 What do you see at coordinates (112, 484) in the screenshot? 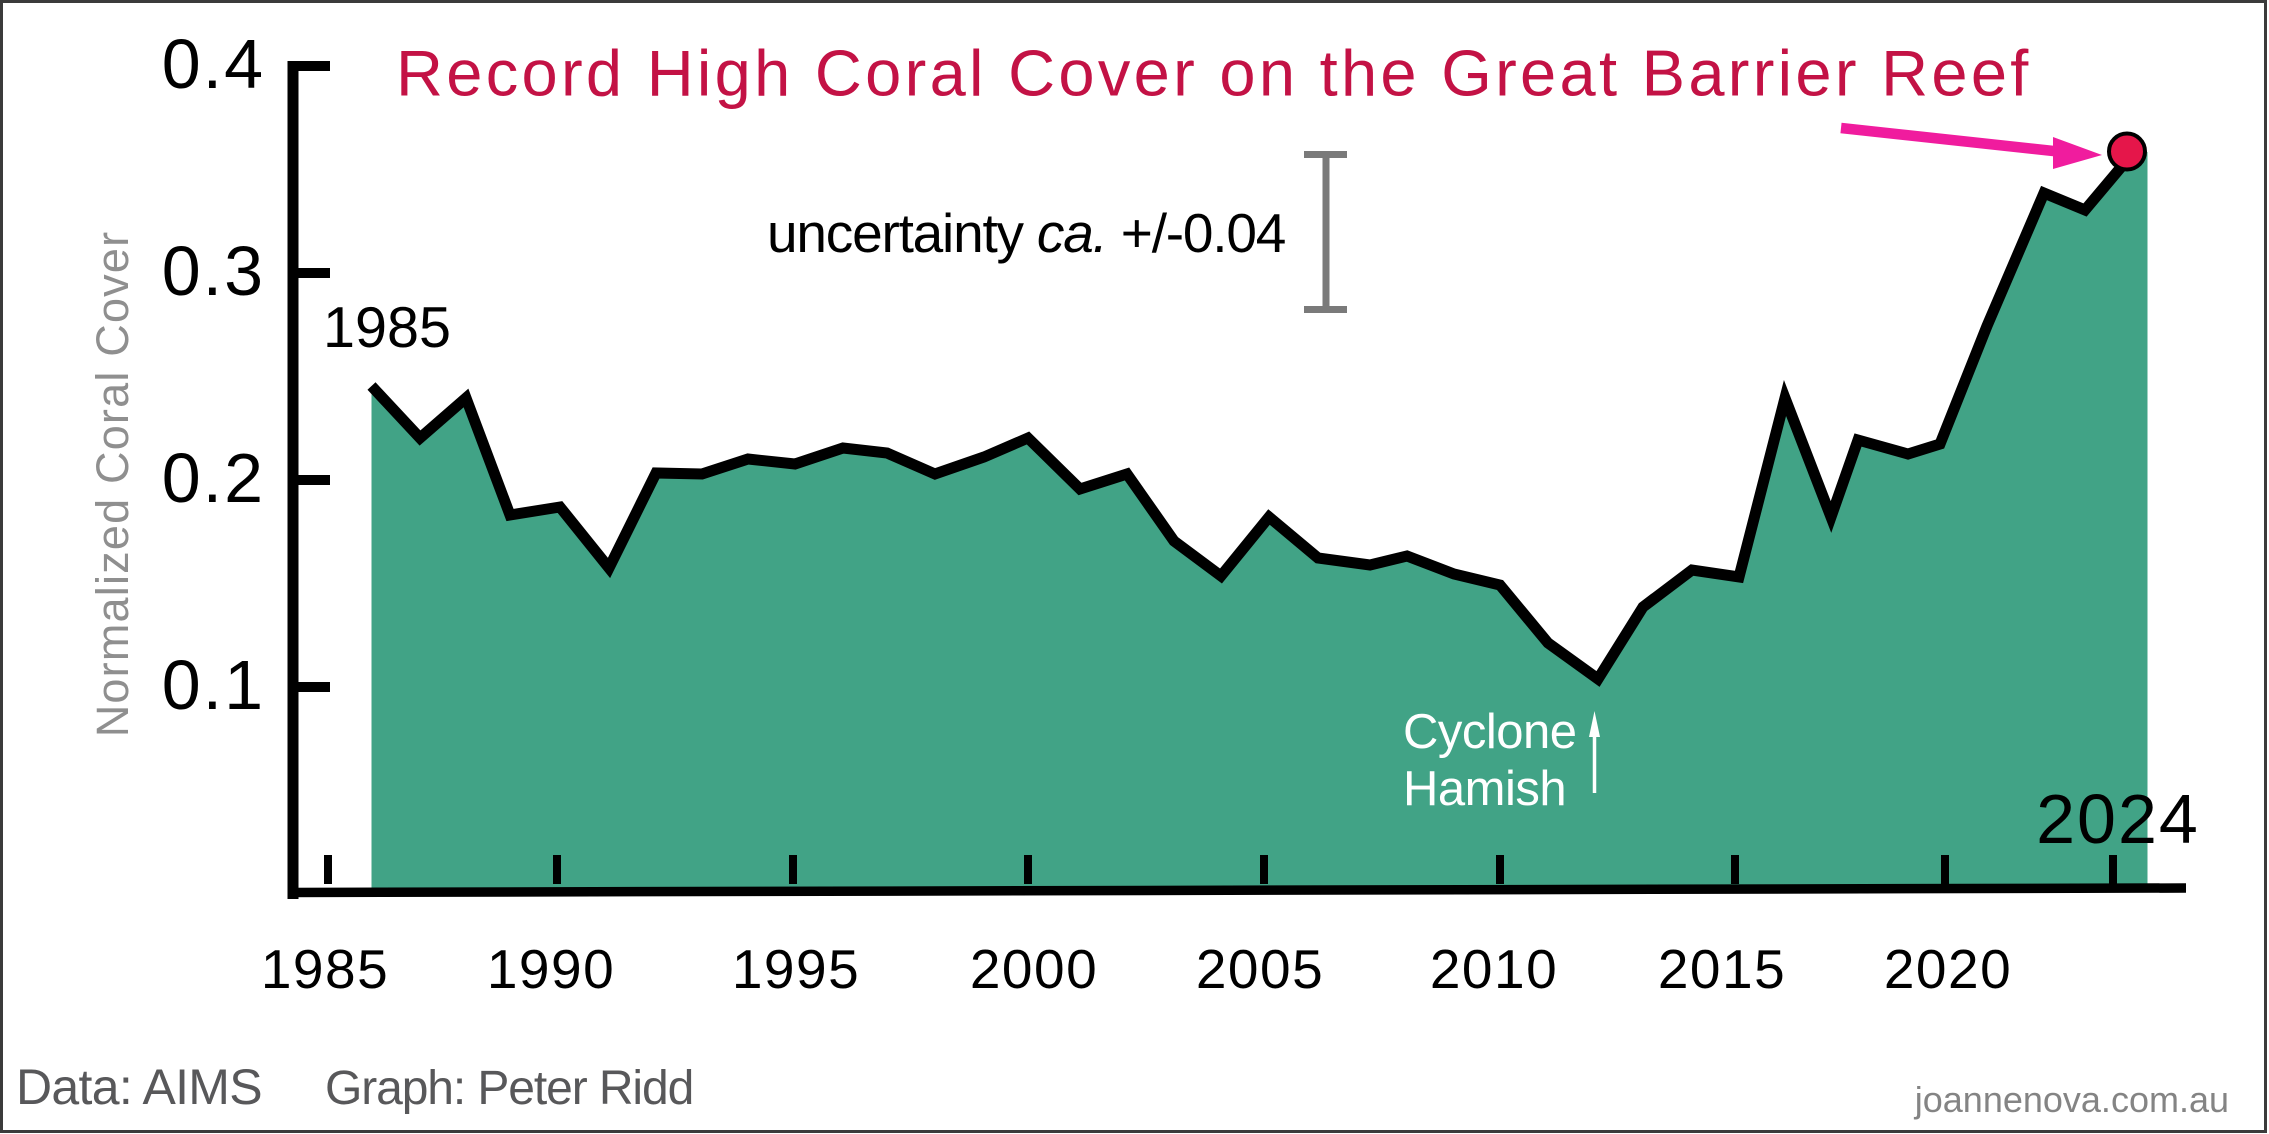
I see `svg-text: Normalized Coral Cover` at bounding box center [112, 484].